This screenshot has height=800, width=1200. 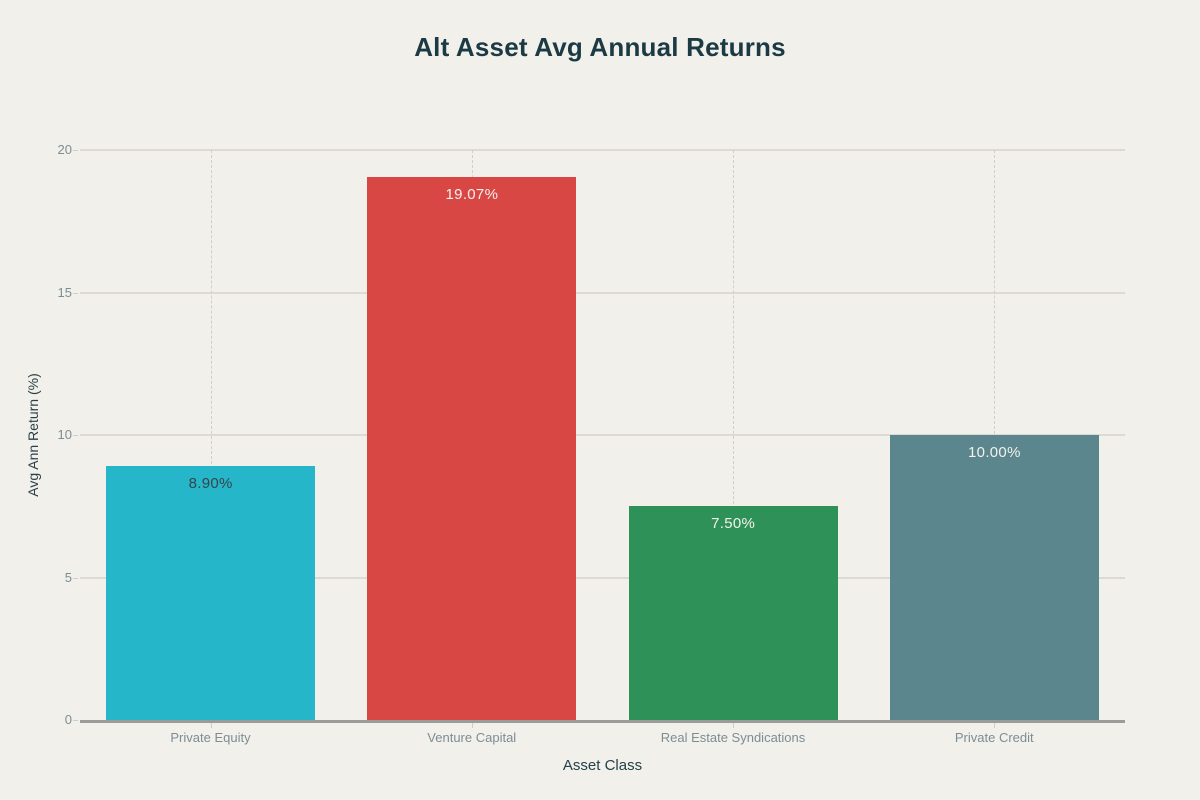 I want to click on y-tick-label: 0, so click(x=68, y=719).